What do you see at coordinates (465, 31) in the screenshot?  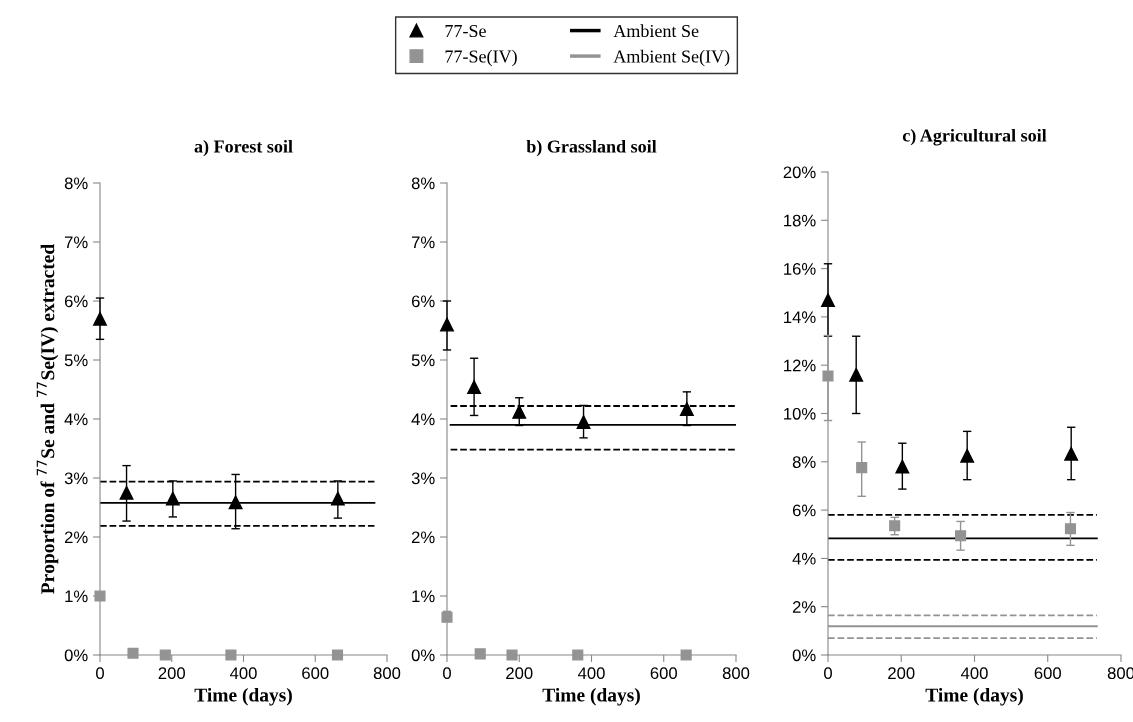 I see `legend-label: 77-Se` at bounding box center [465, 31].